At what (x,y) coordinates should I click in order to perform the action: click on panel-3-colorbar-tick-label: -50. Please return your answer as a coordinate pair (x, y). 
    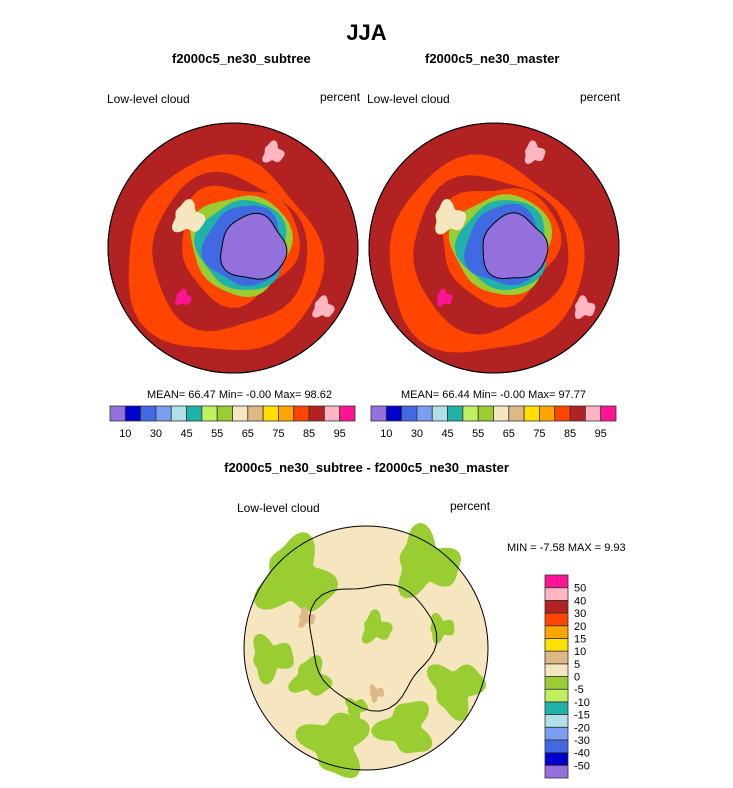
    Looking at the image, I should click on (582, 766).